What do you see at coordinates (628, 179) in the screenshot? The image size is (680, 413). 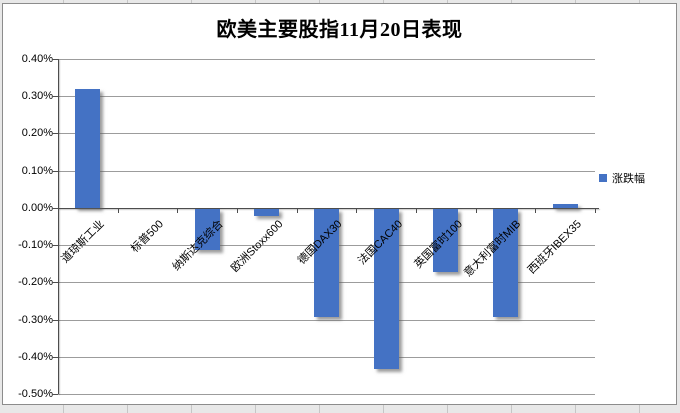 I see `legend-label: 涨跌幅` at bounding box center [628, 179].